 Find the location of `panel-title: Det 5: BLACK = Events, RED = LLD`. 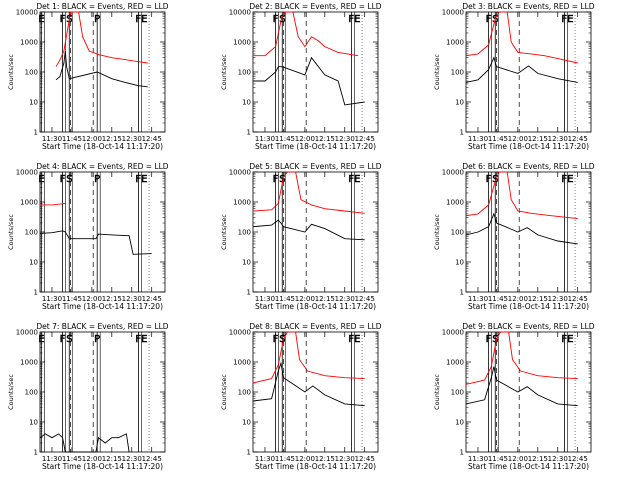

panel-title: Det 5: BLACK = Events, RED = LLD is located at coordinates (315, 166).